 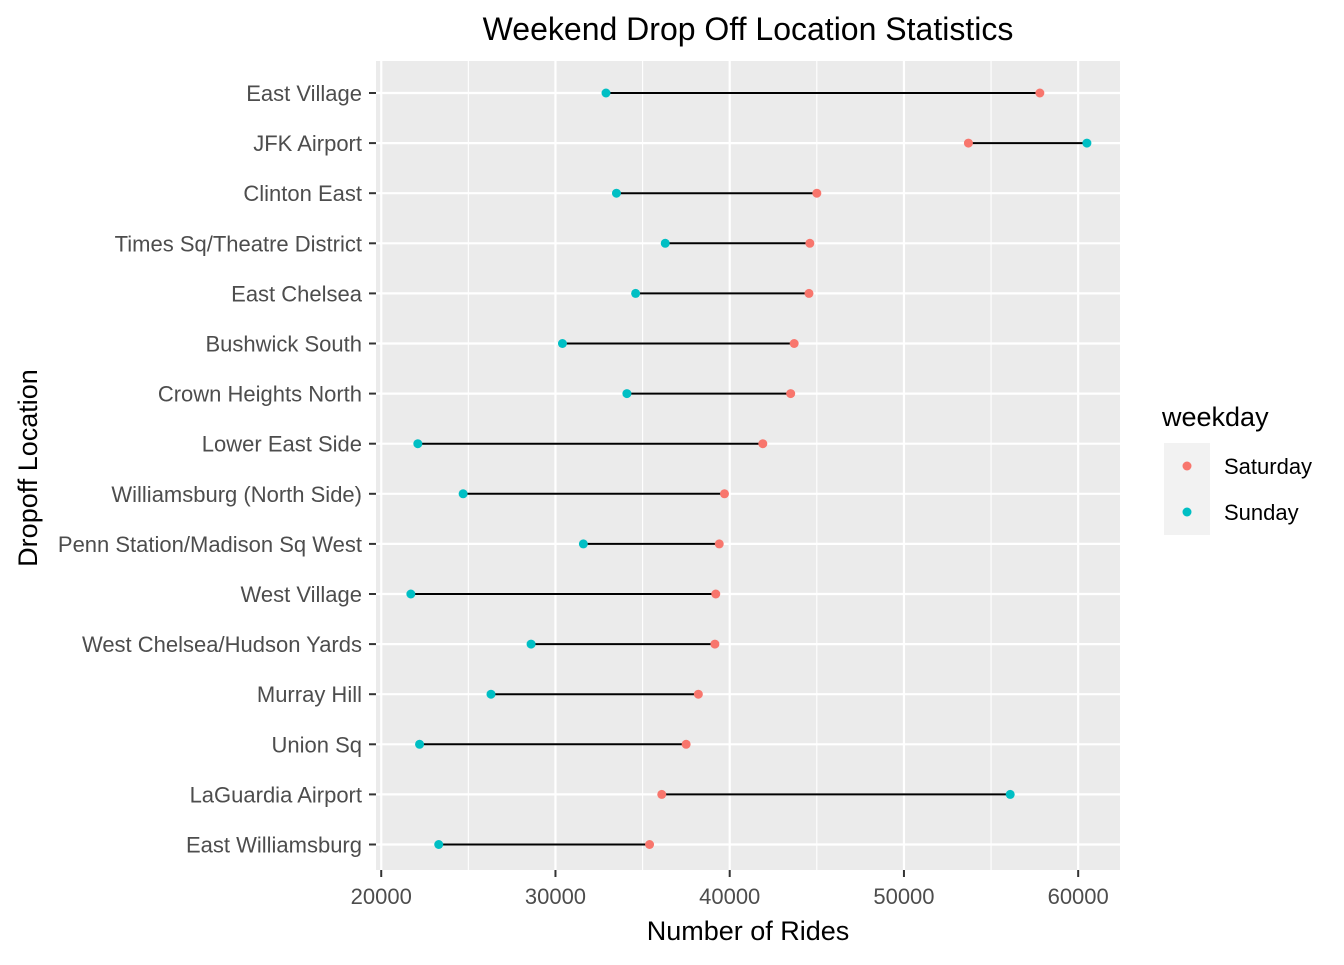 I want to click on legend-label-sunday: Sunday, so click(x=1261, y=512).